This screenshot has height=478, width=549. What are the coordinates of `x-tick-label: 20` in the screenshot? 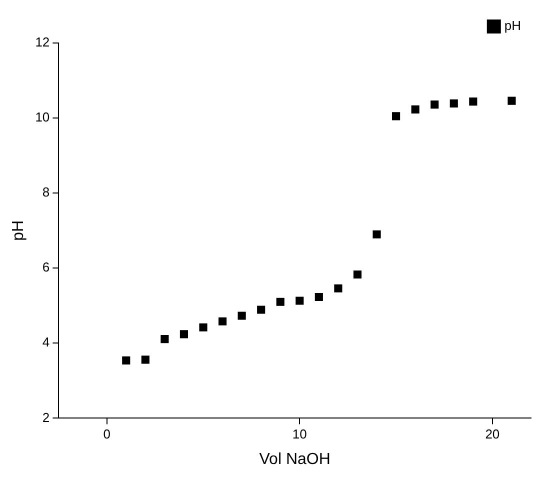 It's located at (492, 434).